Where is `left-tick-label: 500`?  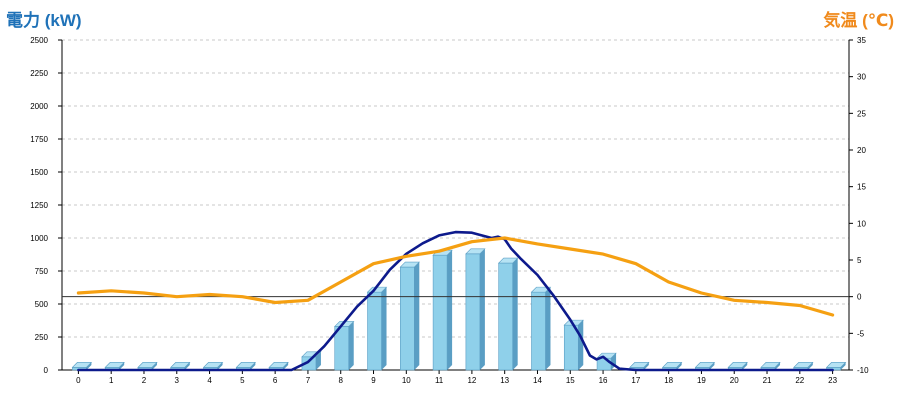
left-tick-label: 500 is located at coordinates (42, 304).